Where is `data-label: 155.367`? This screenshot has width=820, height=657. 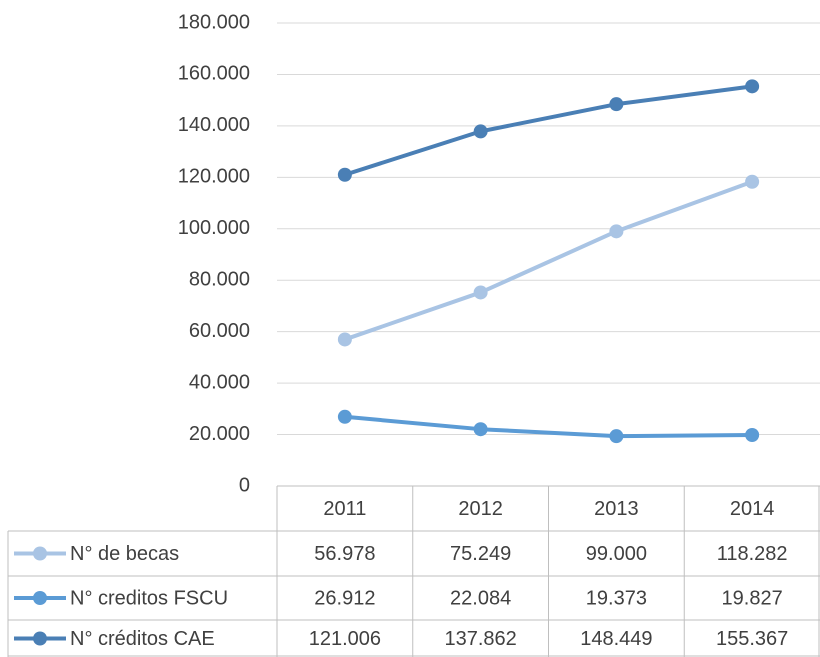 data-label: 155.367 is located at coordinates (752, 639).